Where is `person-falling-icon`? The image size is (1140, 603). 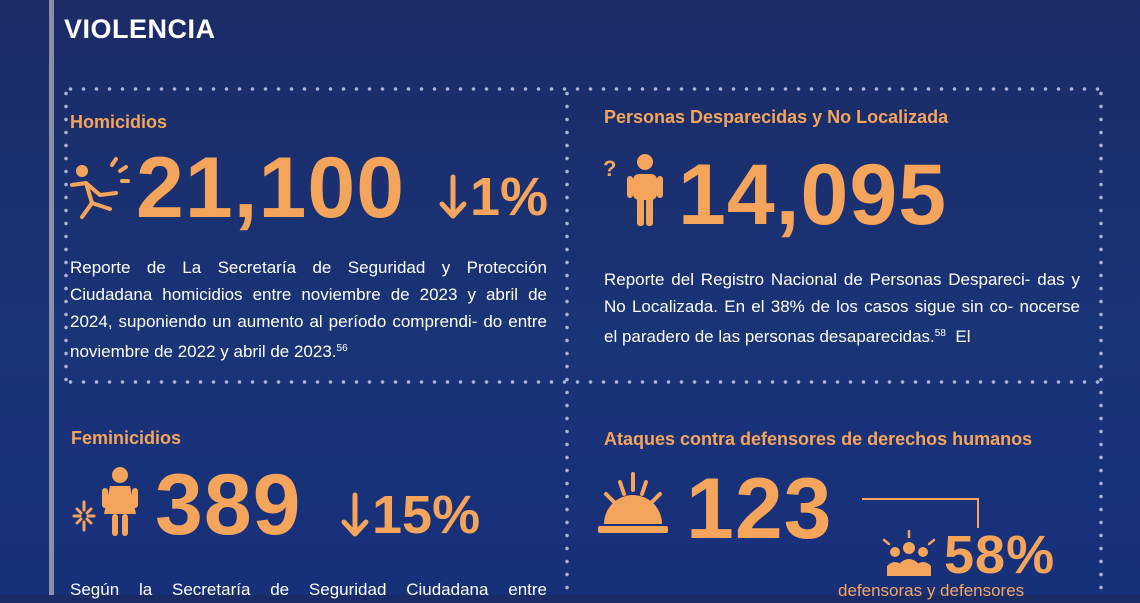
person-falling-icon is located at coordinates (99, 191).